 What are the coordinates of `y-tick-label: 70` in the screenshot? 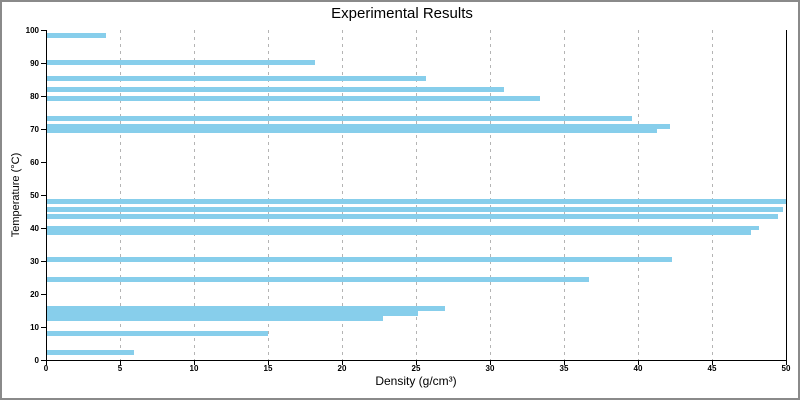 It's located at (34, 129).